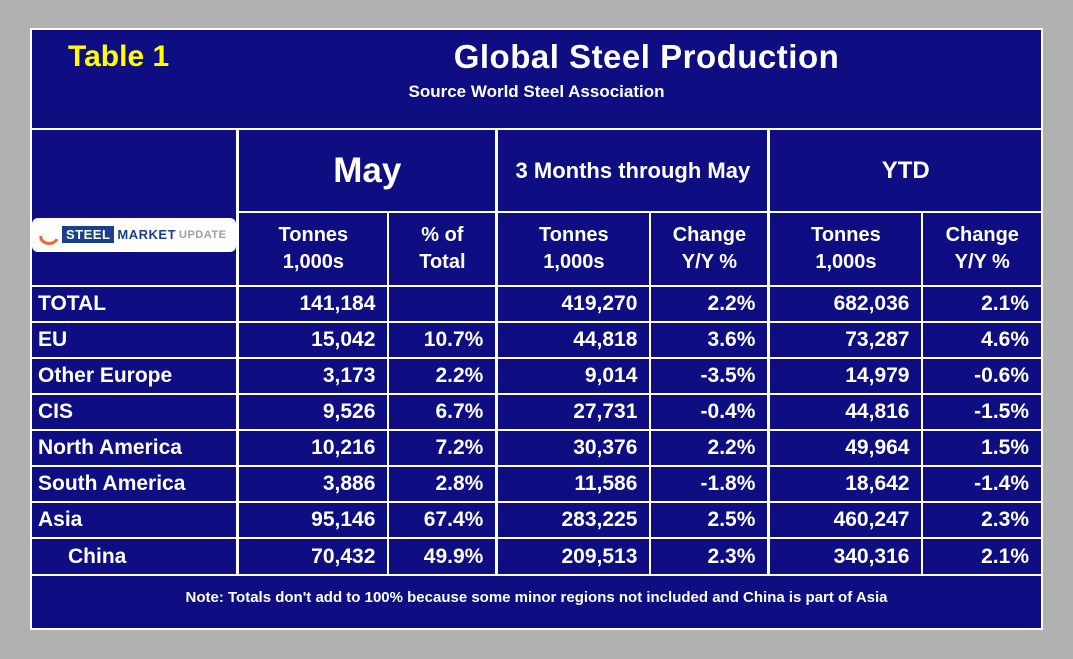 The width and height of the screenshot is (1073, 659). I want to click on col-header-line: Total, so click(442, 262).